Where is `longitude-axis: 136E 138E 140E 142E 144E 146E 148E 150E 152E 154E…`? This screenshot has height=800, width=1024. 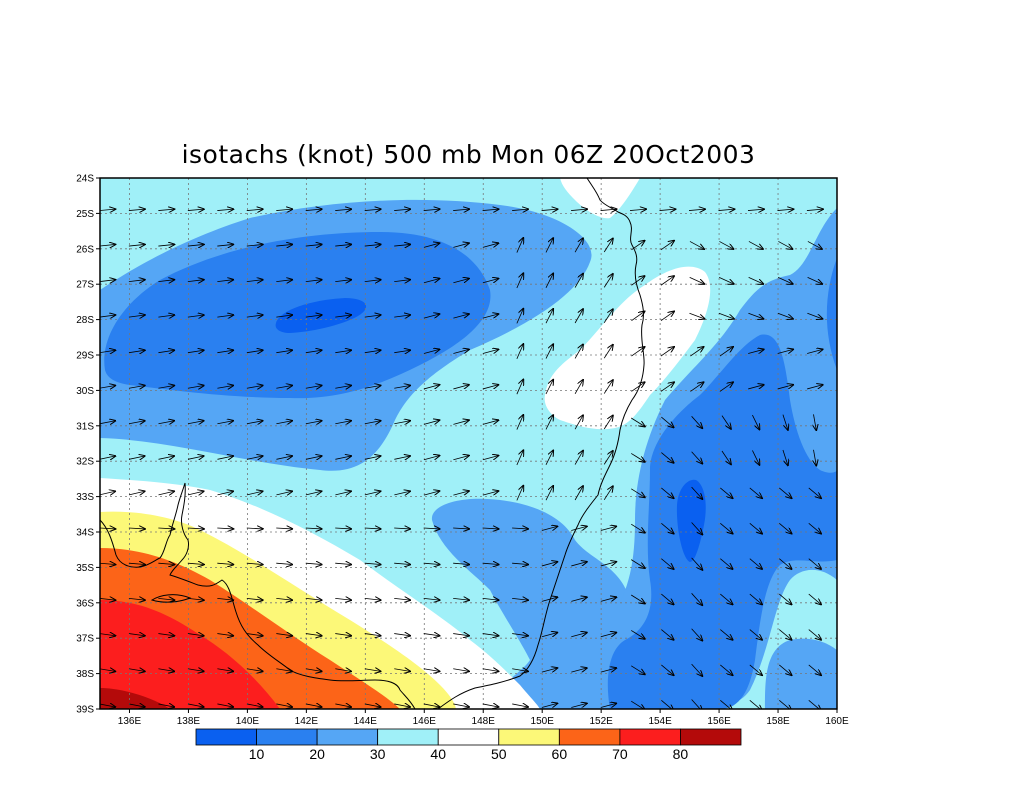 longitude-axis: 136E 138E 140E 142E 144E 146E 148E 150E 152E 154E… is located at coordinates (483, 718).